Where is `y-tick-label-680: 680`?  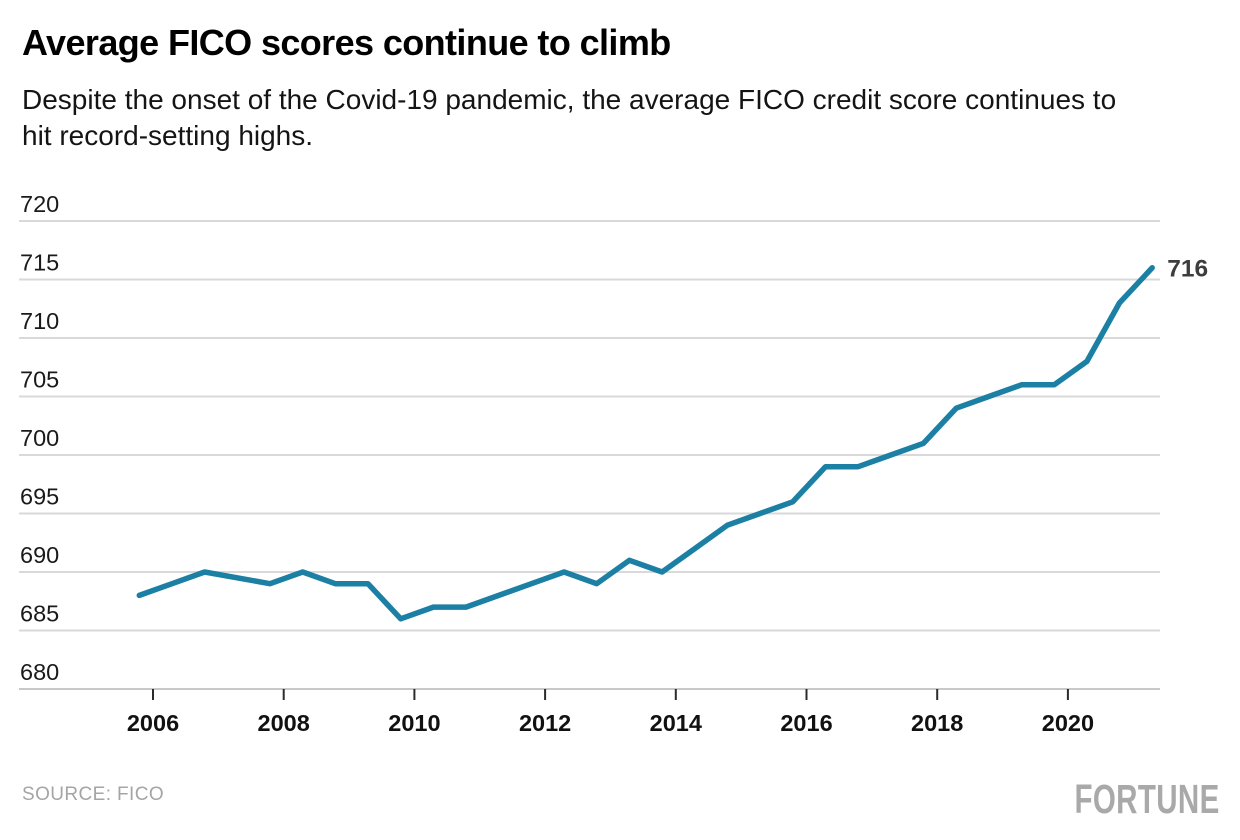
y-tick-label-680: 680 is located at coordinates (39, 672).